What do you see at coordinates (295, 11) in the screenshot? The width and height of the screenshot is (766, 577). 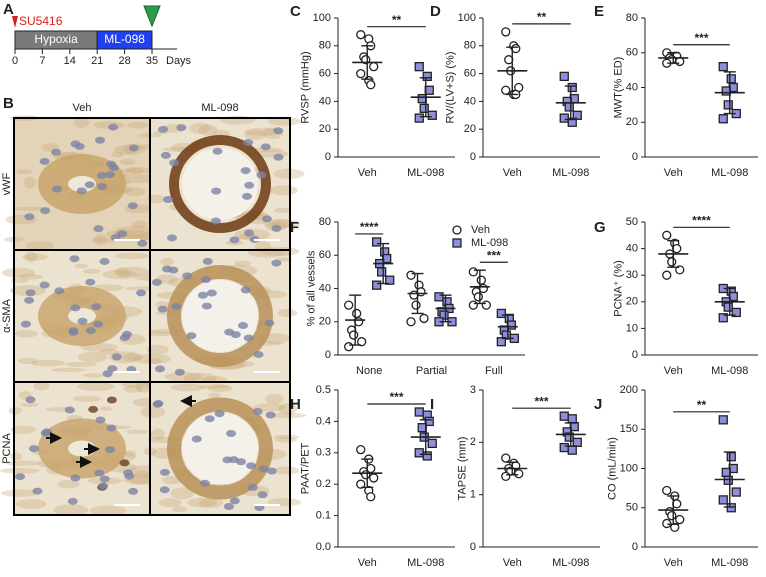 I see `panel-letter: C` at bounding box center [295, 11].